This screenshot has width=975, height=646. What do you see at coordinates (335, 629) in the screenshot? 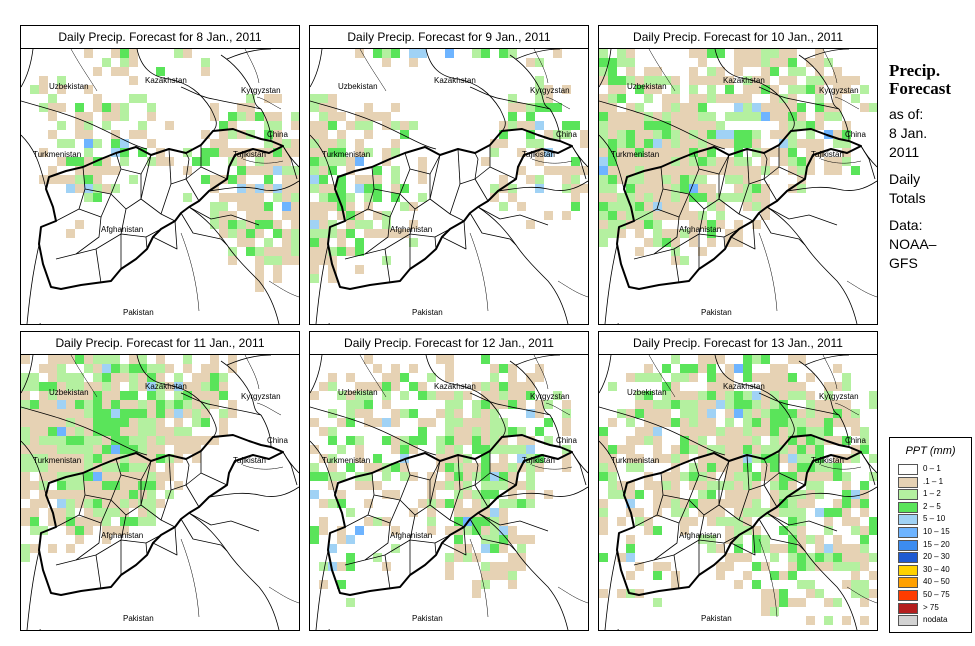
I see `country-label-iran: Iran` at bounding box center [335, 629].